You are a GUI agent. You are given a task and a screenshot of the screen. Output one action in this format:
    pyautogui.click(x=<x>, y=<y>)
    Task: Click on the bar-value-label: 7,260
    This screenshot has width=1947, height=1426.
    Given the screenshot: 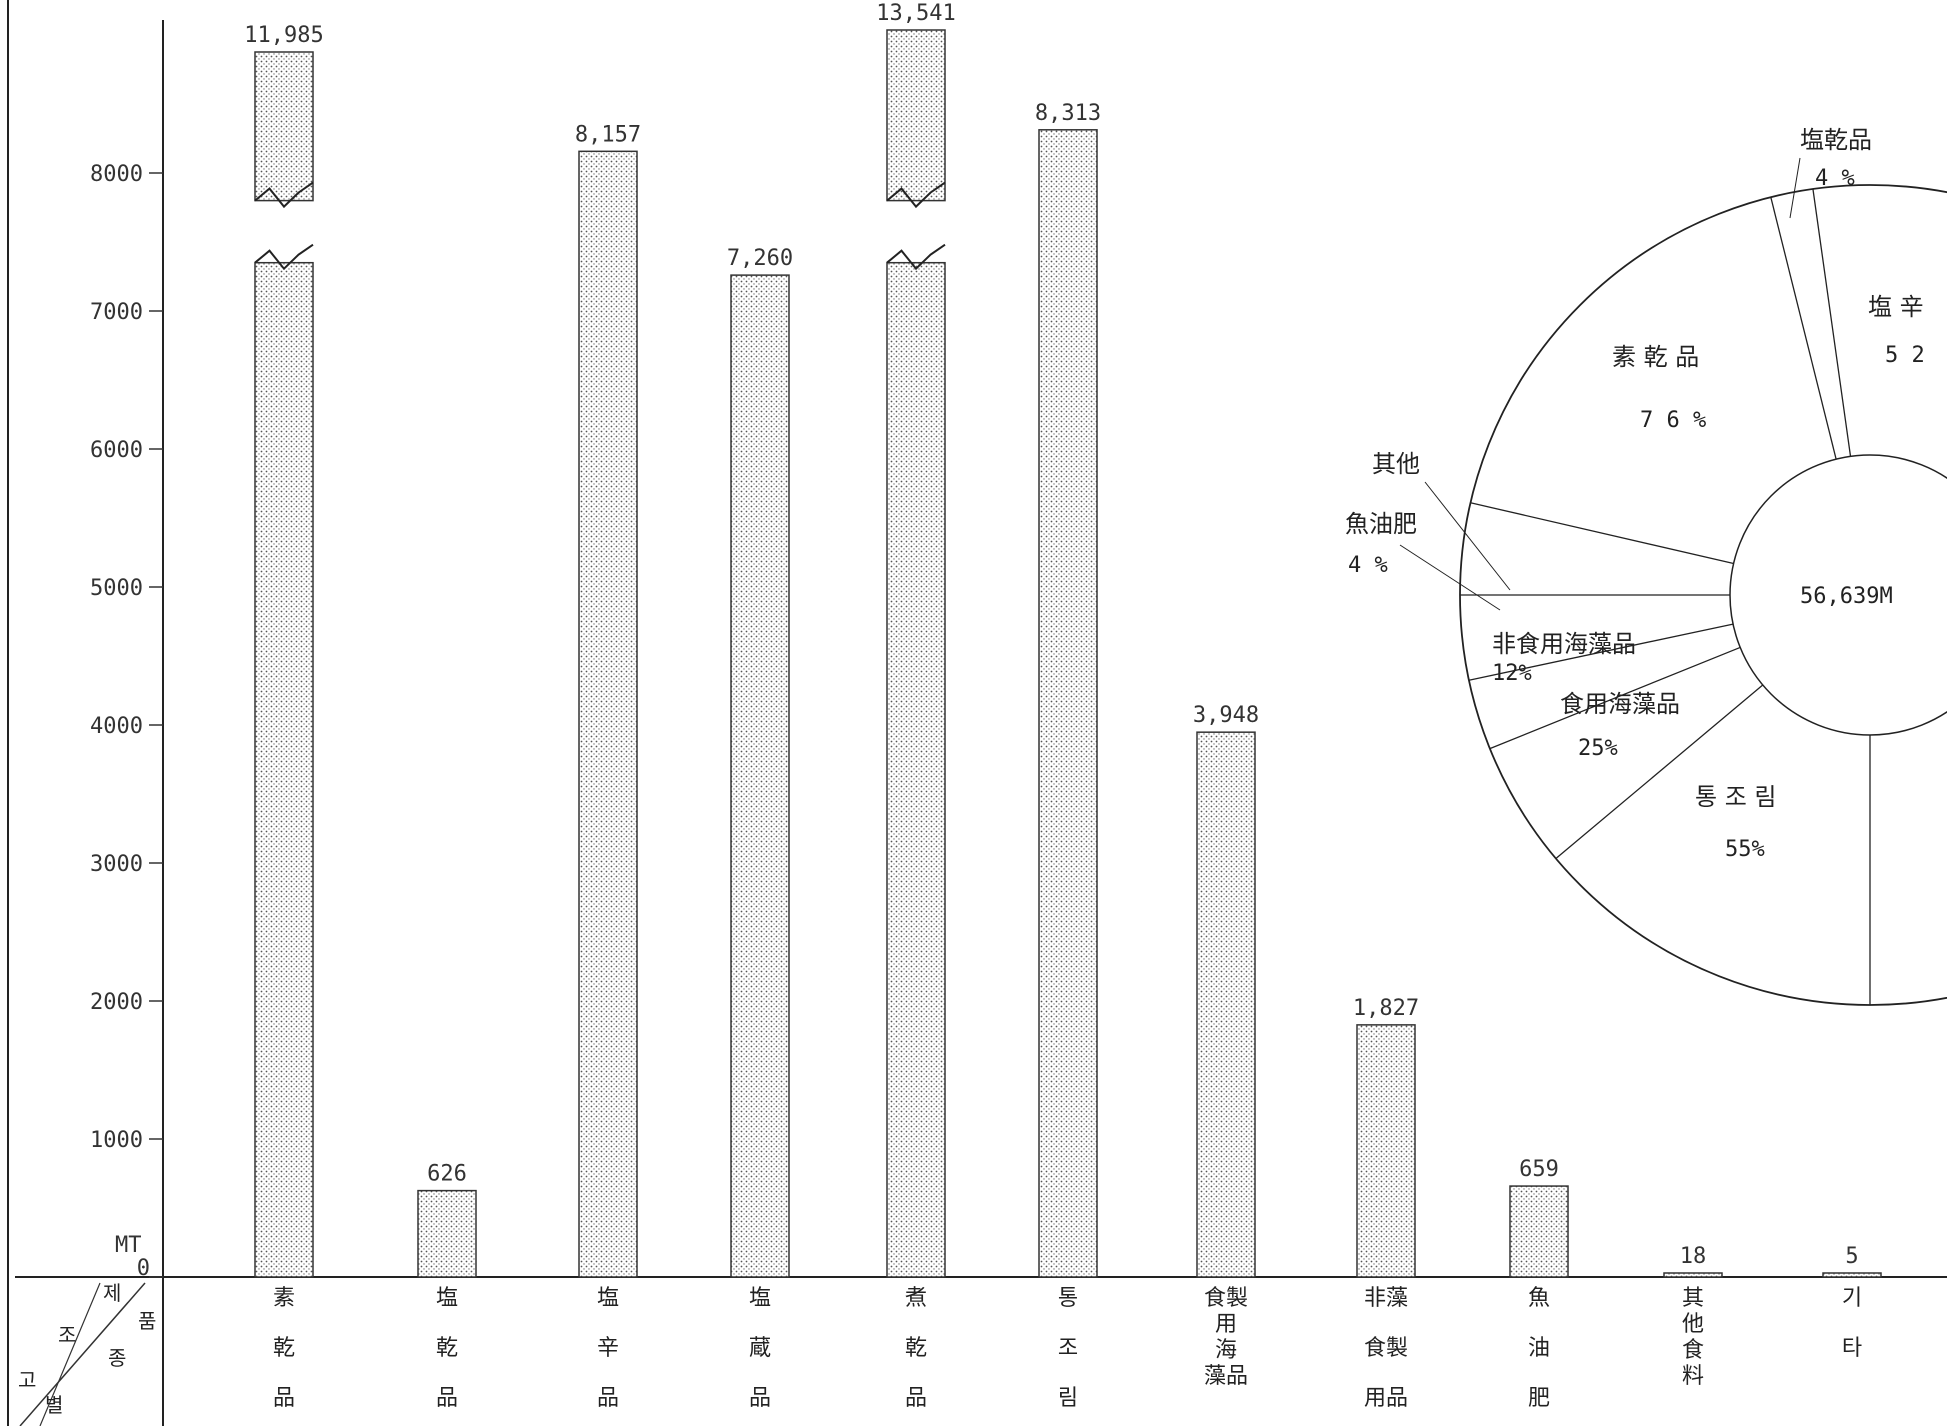 What is the action you would take?
    pyautogui.click(x=760, y=258)
    